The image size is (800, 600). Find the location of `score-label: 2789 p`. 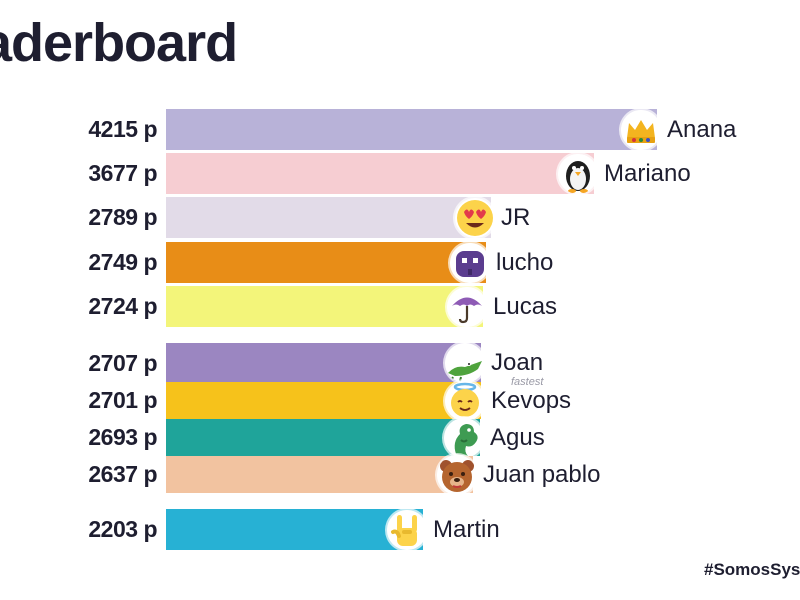

score-label: 2789 p is located at coordinates (122, 217).